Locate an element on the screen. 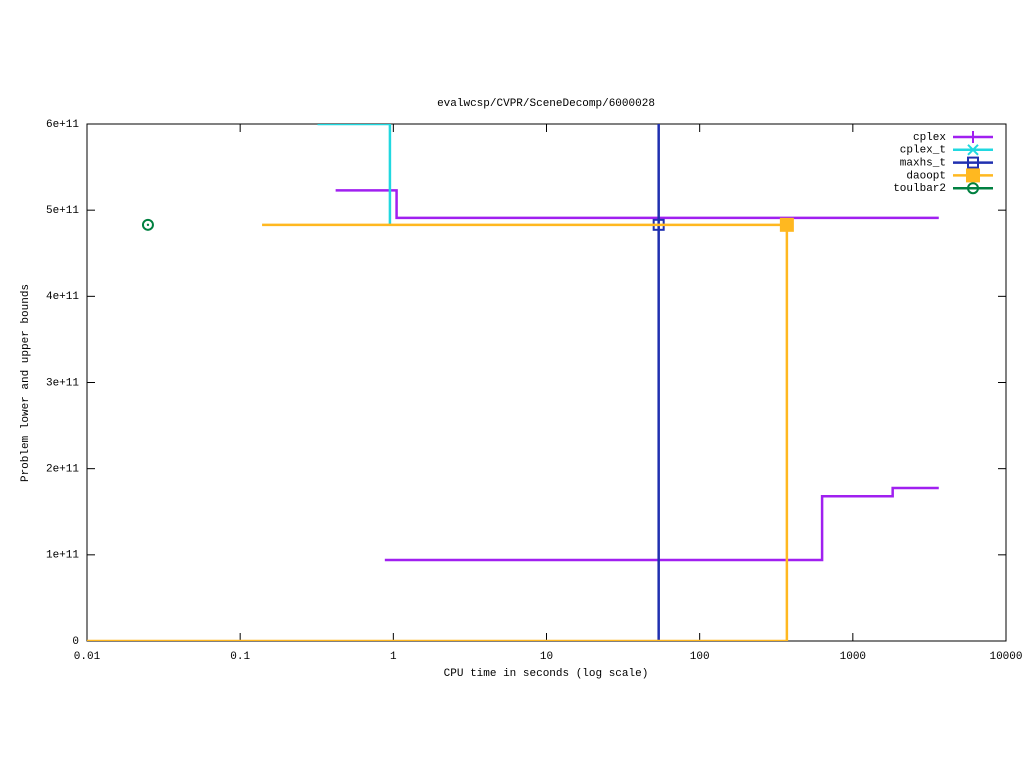 The image size is (1024, 768). x-tick-label: 0.01 is located at coordinates (87, 657).